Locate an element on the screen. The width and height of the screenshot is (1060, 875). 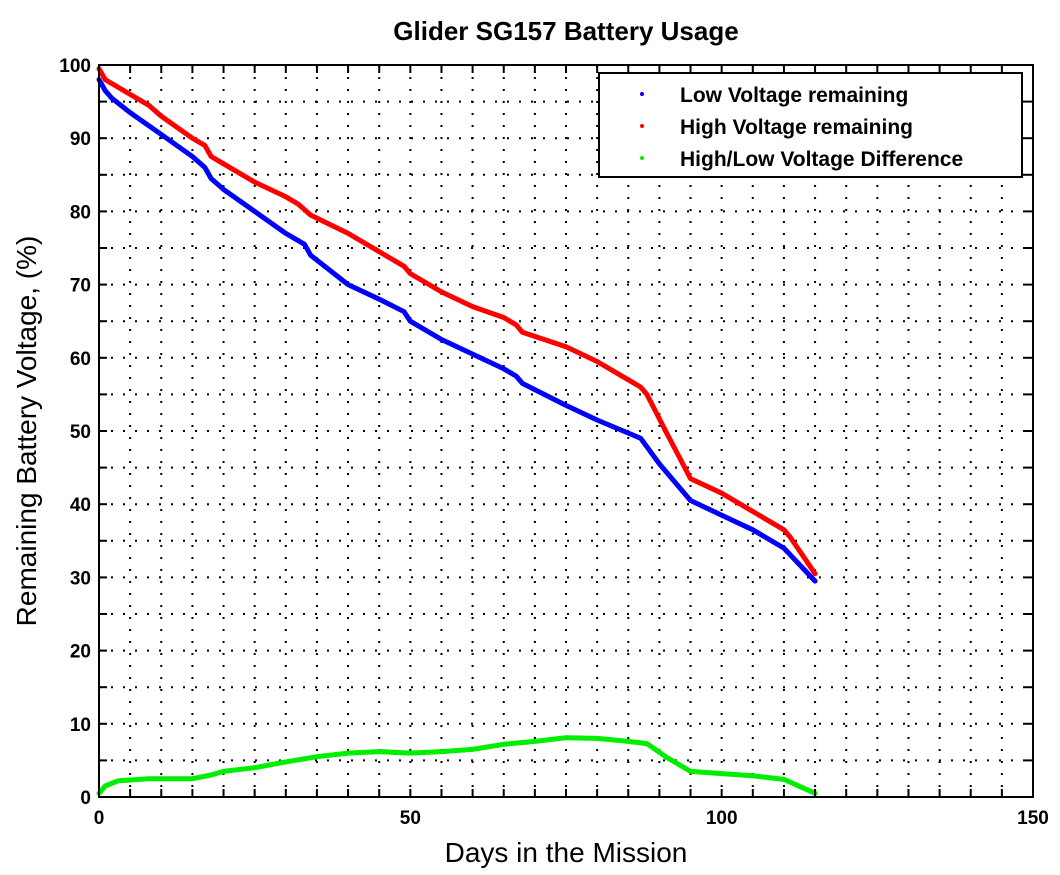
x-tick-label: 100 is located at coordinates (722, 818).